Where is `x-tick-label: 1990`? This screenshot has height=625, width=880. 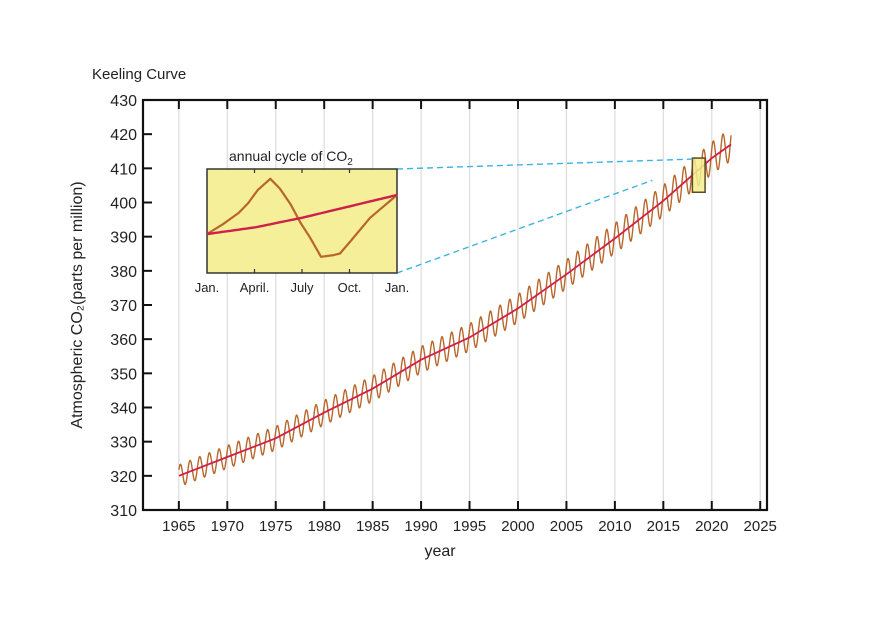 x-tick-label: 1990 is located at coordinates (420, 526).